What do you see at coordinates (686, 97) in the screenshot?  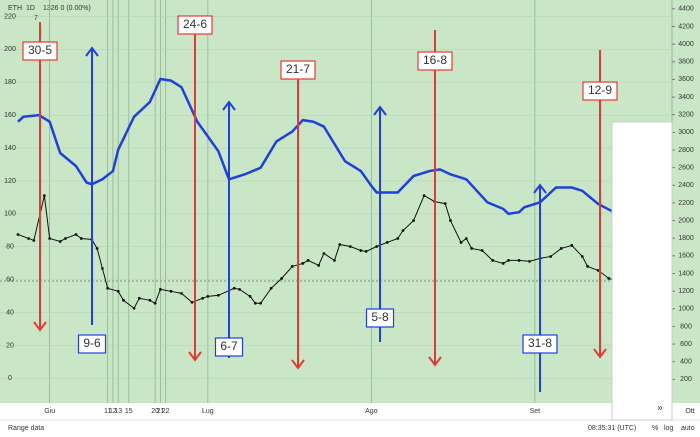 I see `y2-tick-label: 3400` at bounding box center [686, 97].